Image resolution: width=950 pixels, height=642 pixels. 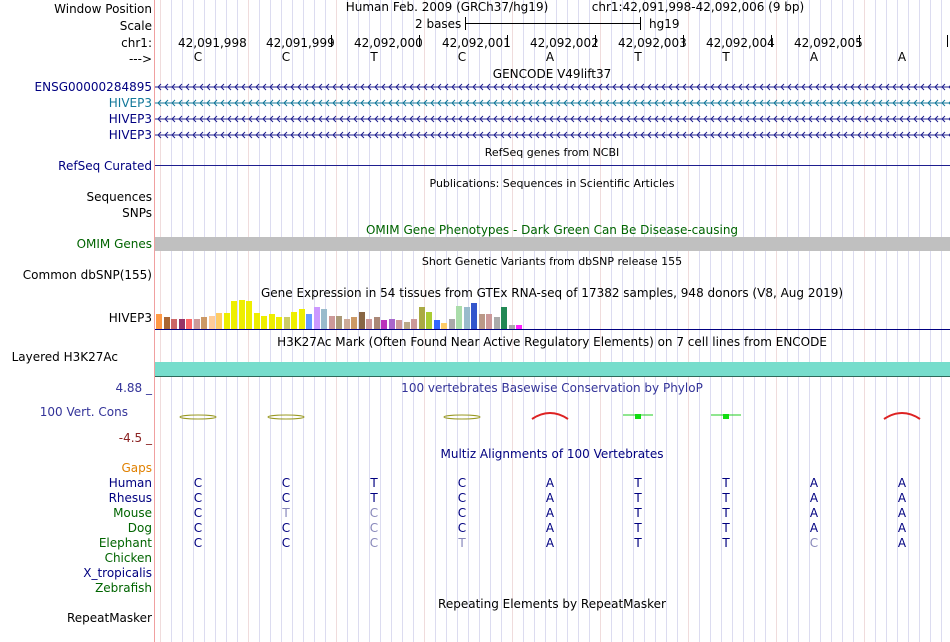 What do you see at coordinates (552, 165) in the screenshot?
I see `refseq-feature` at bounding box center [552, 165].